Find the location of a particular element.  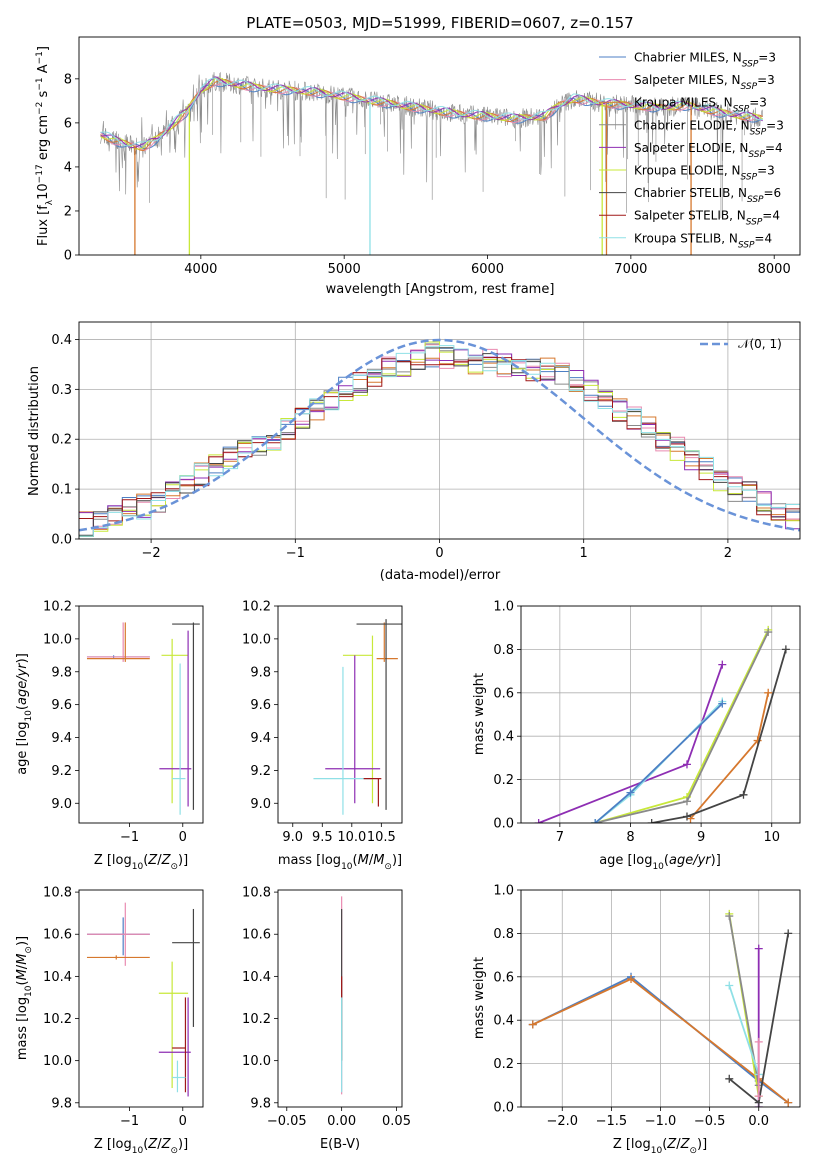

legend-entry: Chabrier STELIB, NSSP=6 is located at coordinates (707, 195).